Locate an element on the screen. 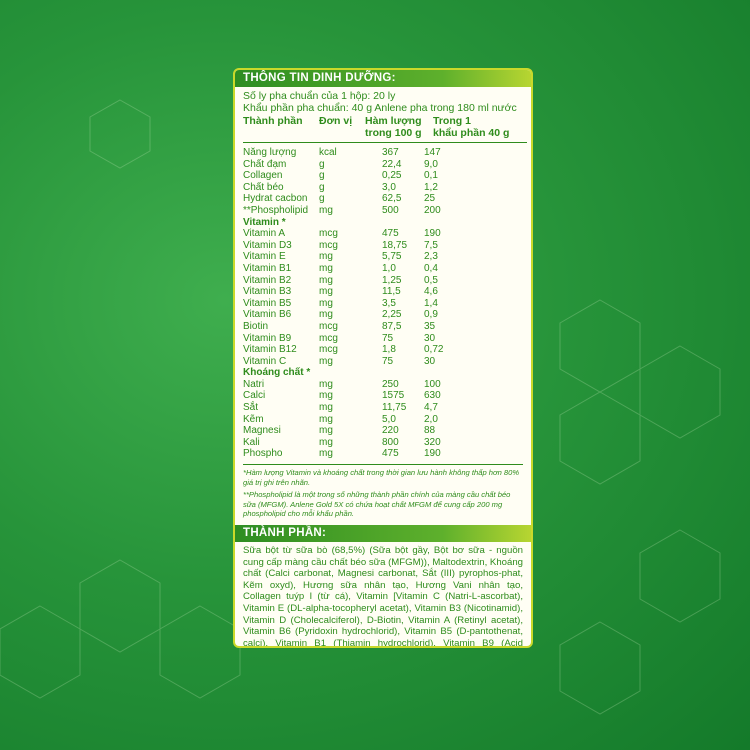 Image resolution: width=750 pixels, height=750 pixels. cell-per40: 4,6 is located at coordinates (431, 292).